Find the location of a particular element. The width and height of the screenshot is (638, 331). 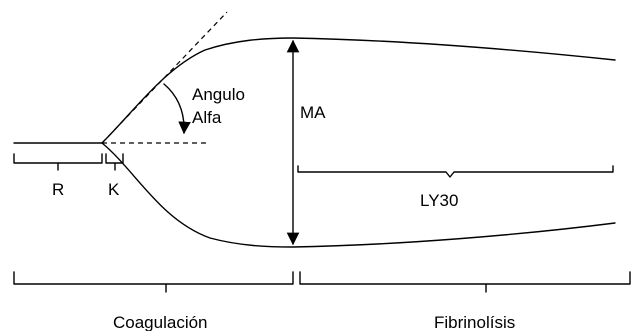

alpha-angle-label-line1: Angulo is located at coordinates (218, 94).